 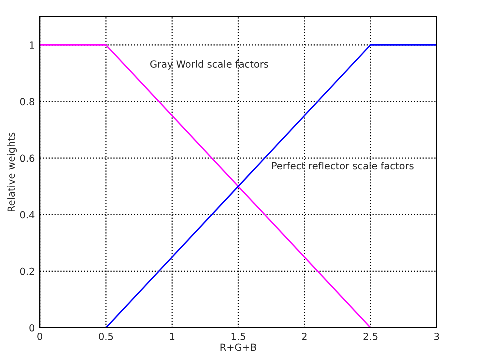 What do you see at coordinates (32, 328) in the screenshot?
I see `y-tick-label: 0` at bounding box center [32, 328].